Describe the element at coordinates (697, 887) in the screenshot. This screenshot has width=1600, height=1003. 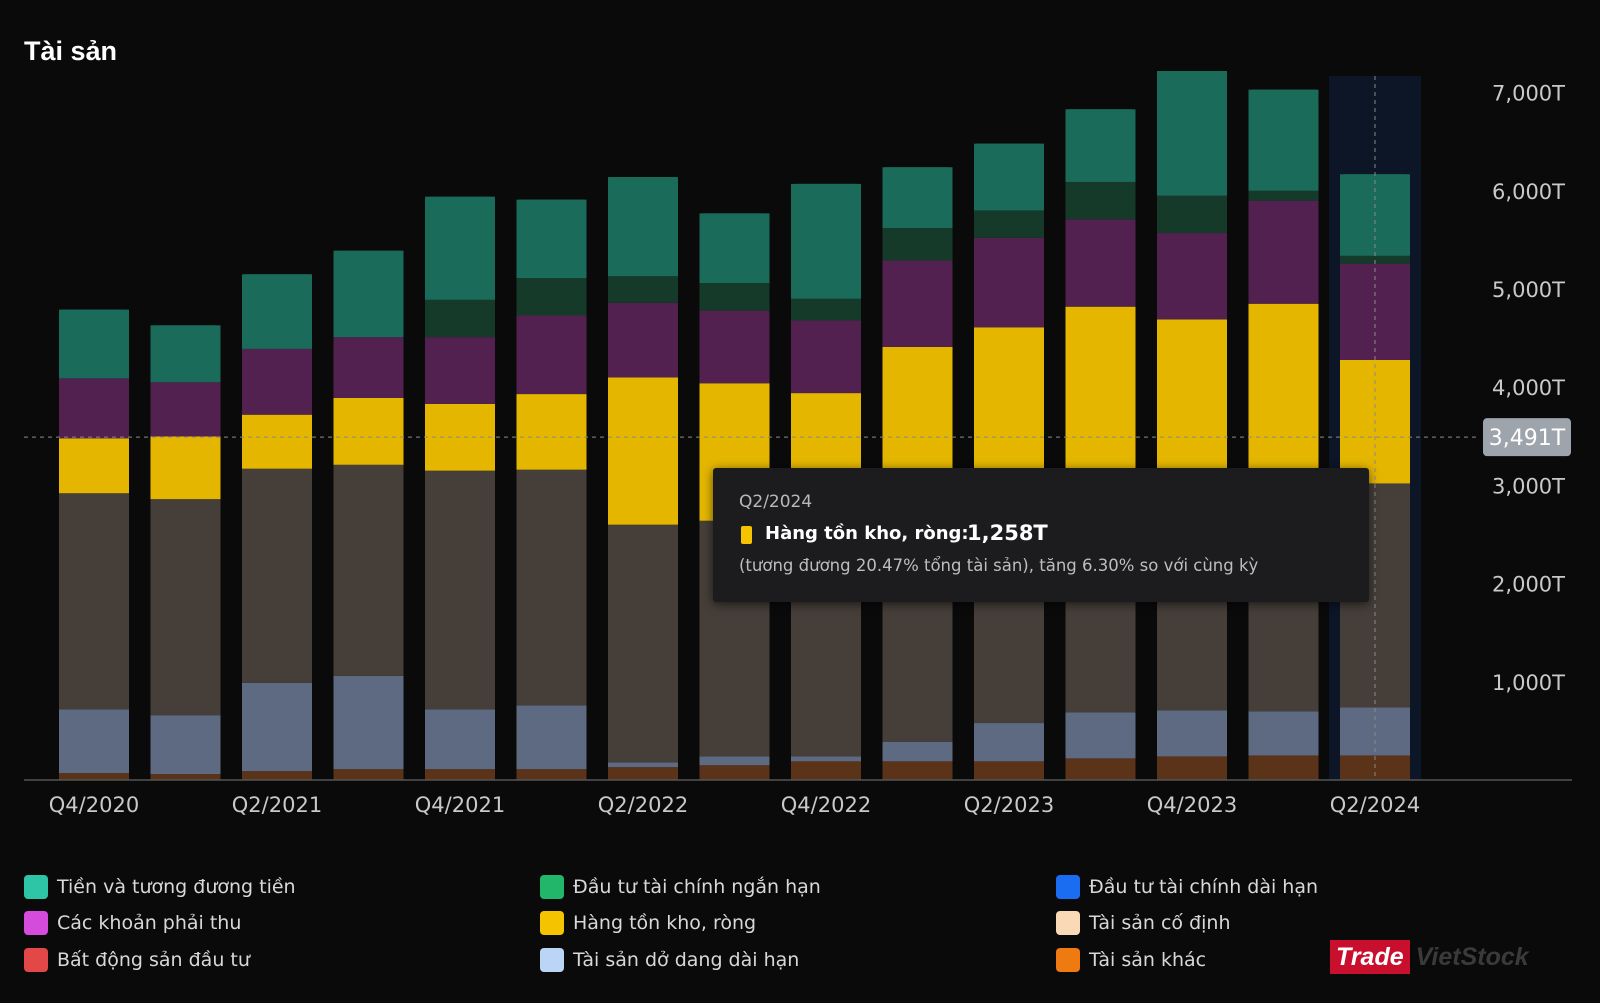
I see `legend-label: Đầu tư tài chính ngắn hạn` at that location.